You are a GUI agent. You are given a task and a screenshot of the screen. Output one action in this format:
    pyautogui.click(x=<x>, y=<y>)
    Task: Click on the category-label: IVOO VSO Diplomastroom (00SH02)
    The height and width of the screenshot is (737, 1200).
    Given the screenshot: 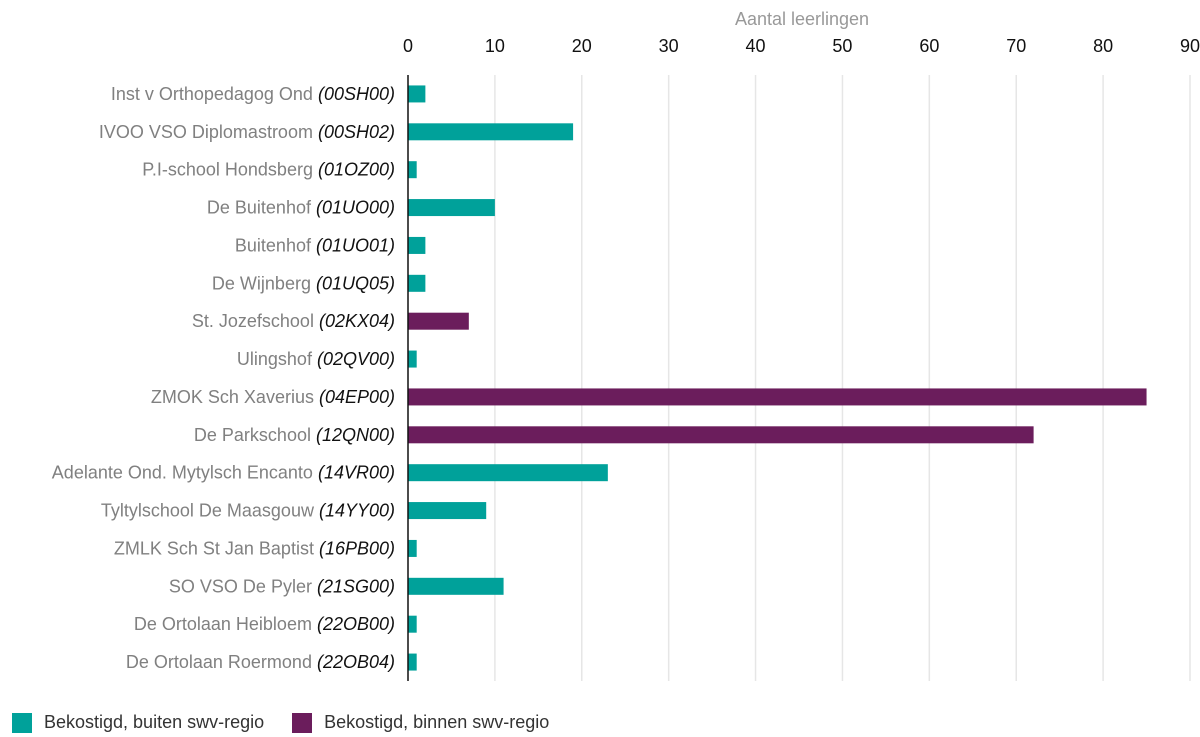 What is the action you would take?
    pyautogui.click(x=247, y=132)
    